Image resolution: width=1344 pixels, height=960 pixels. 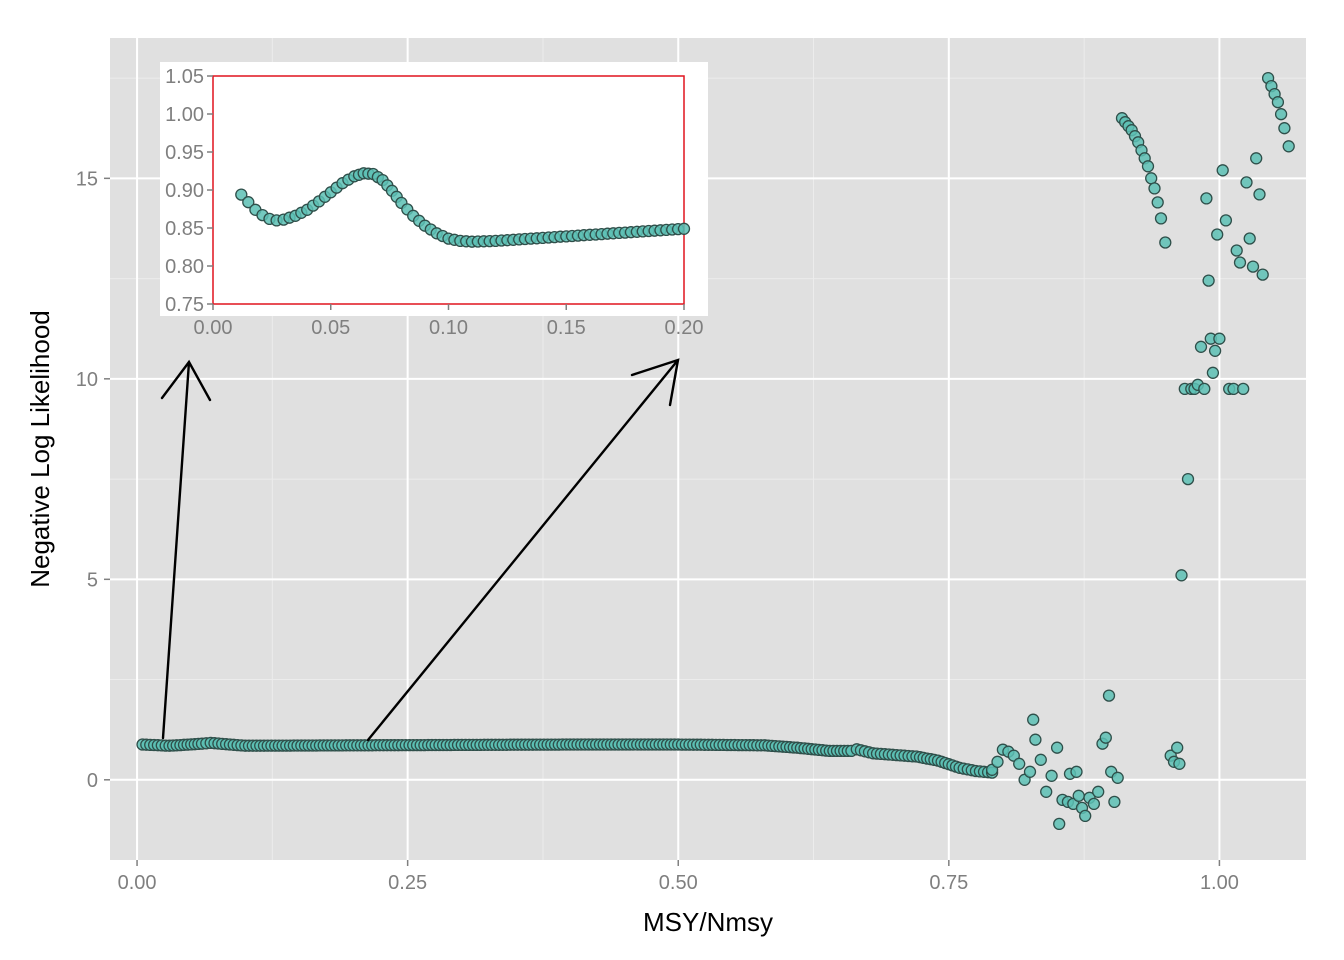 I want to click on x-axis-title: MSY/Nmsy, so click(x=708, y=922).